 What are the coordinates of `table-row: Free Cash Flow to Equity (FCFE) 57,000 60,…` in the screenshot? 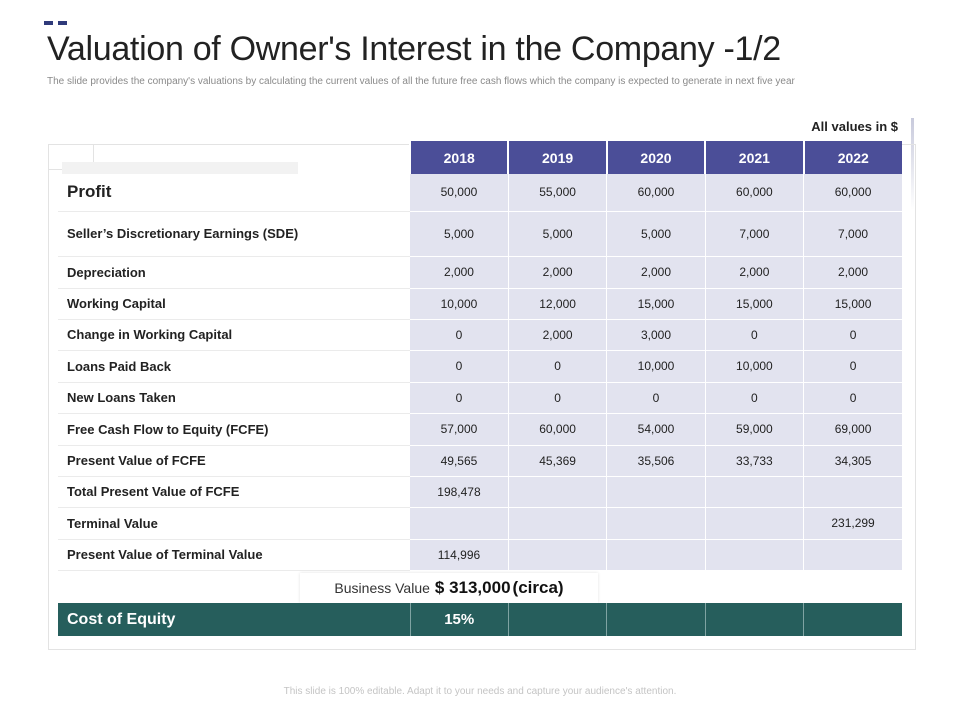 It's located at (480, 429).